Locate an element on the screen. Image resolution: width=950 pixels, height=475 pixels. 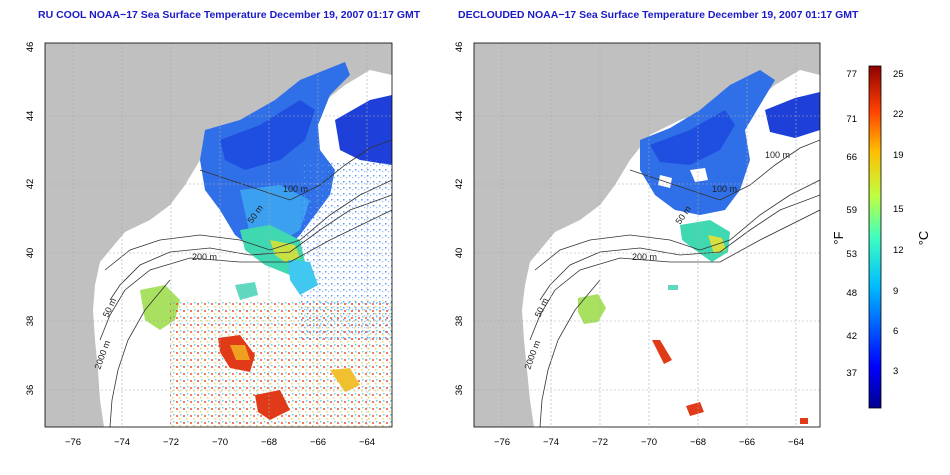
f-tick-label: 71 is located at coordinates (851, 119).